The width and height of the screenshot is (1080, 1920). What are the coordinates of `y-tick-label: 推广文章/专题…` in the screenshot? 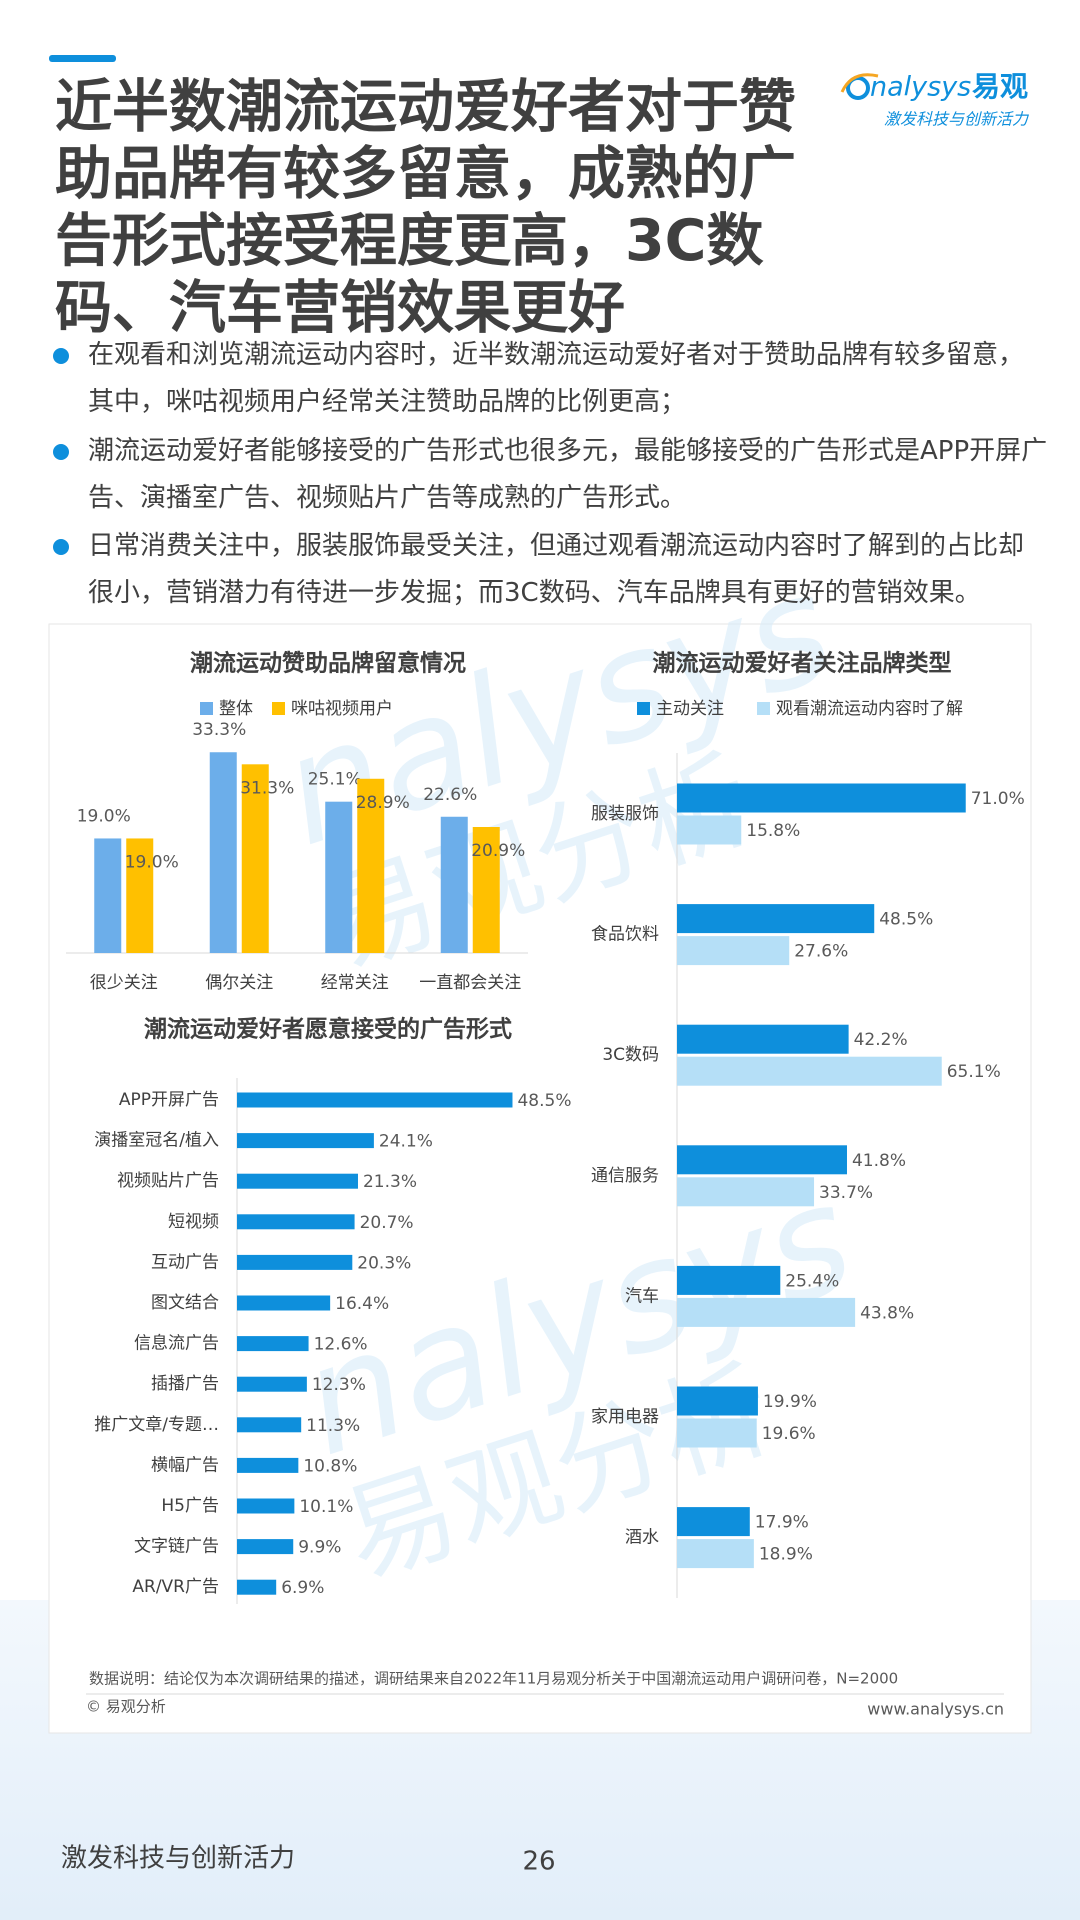 It's located at (156, 1425).